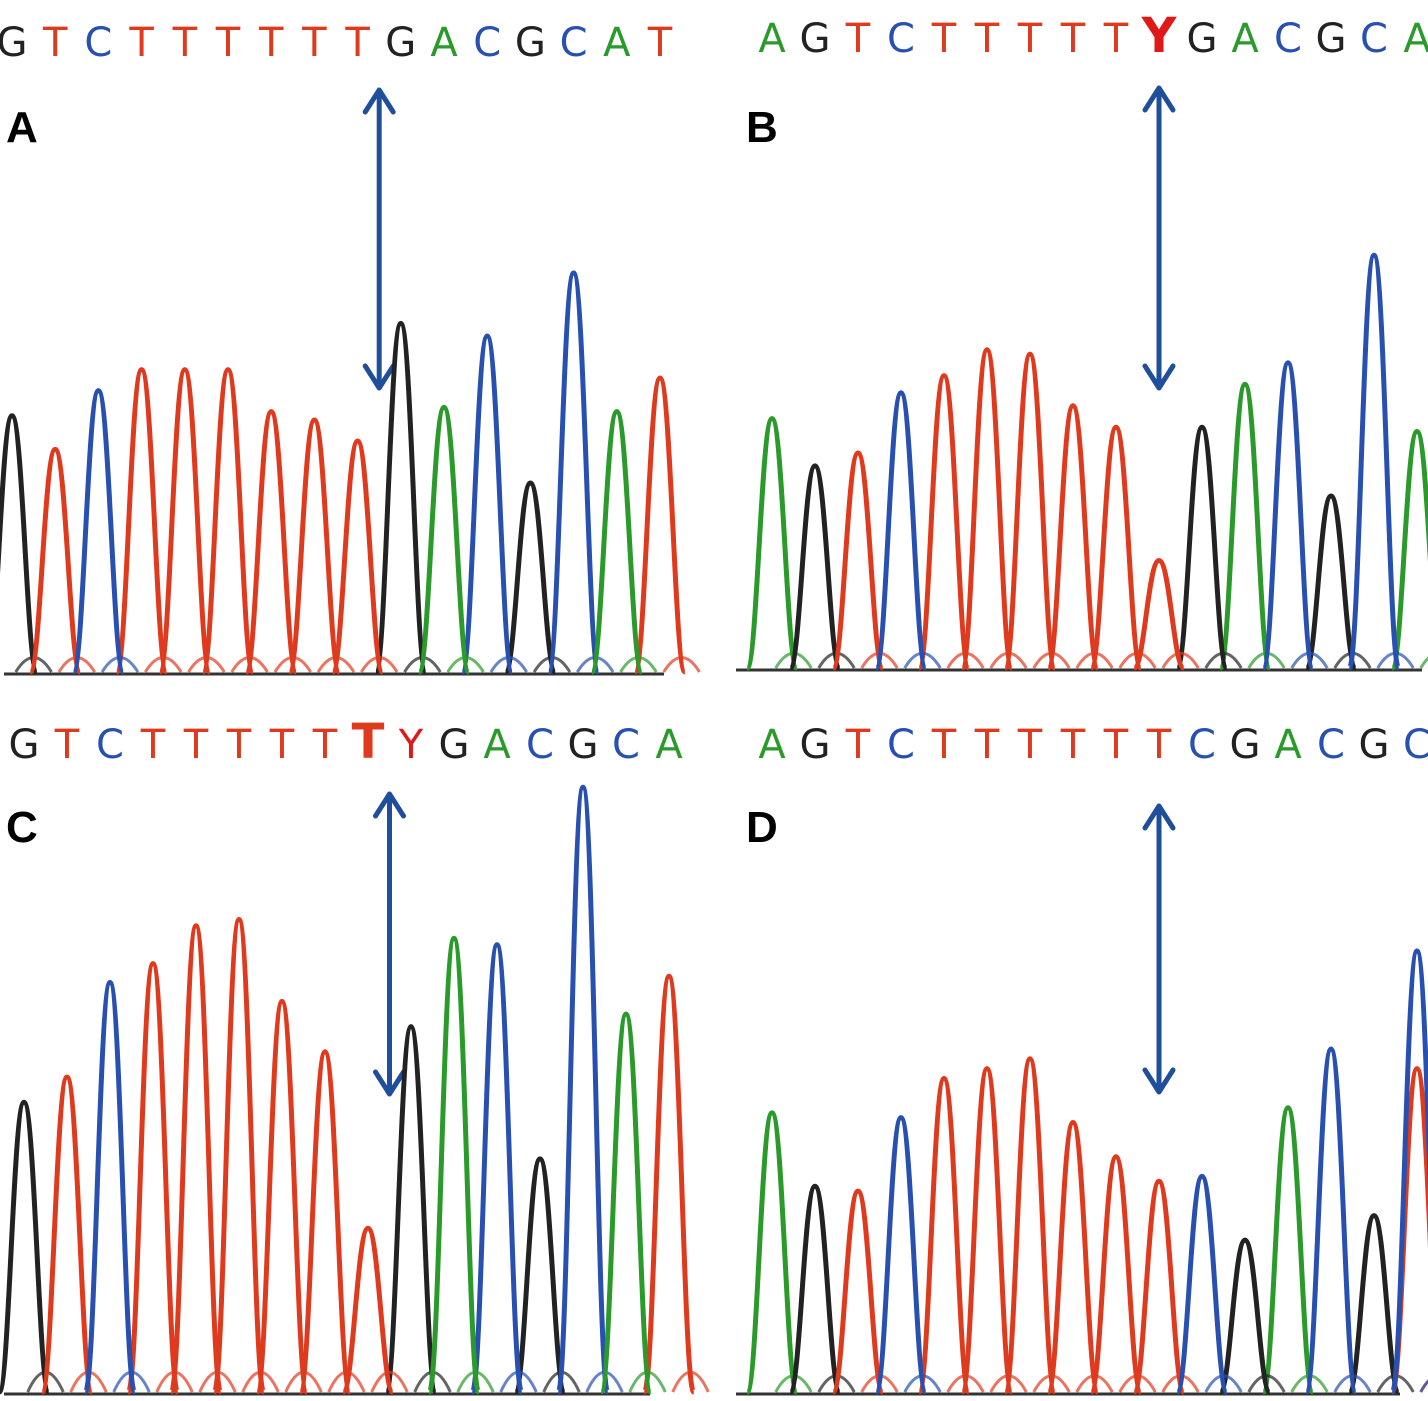 The height and width of the screenshot is (1401, 1428). Describe the element at coordinates (1159, 949) in the screenshot. I see `variant-position-arrow` at that location.